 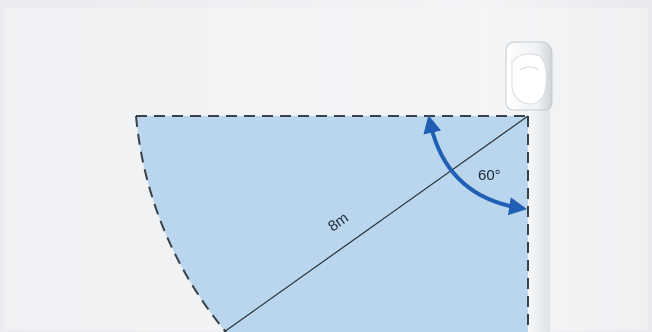 I want to click on angle-arrow-icon, so click(x=475, y=165).